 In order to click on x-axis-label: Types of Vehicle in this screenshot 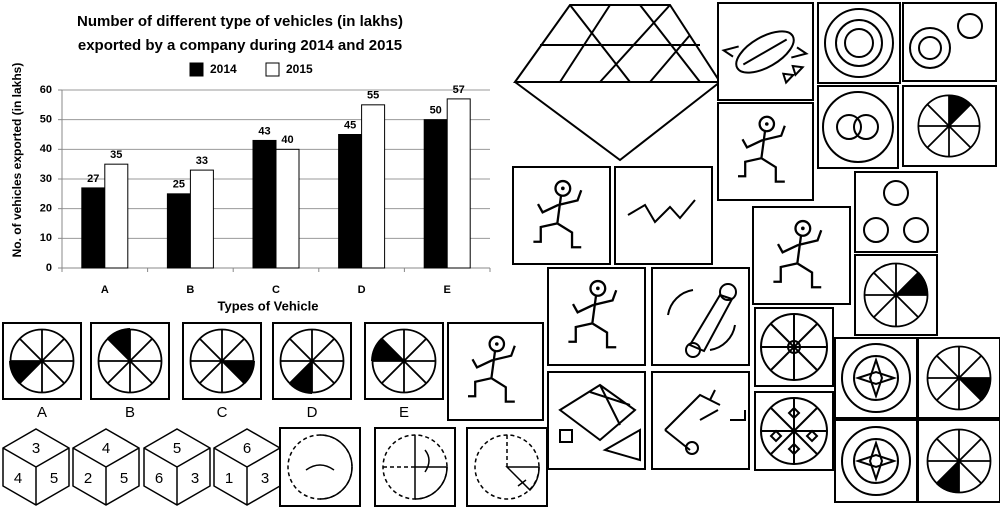, I will do `click(268, 305)`.